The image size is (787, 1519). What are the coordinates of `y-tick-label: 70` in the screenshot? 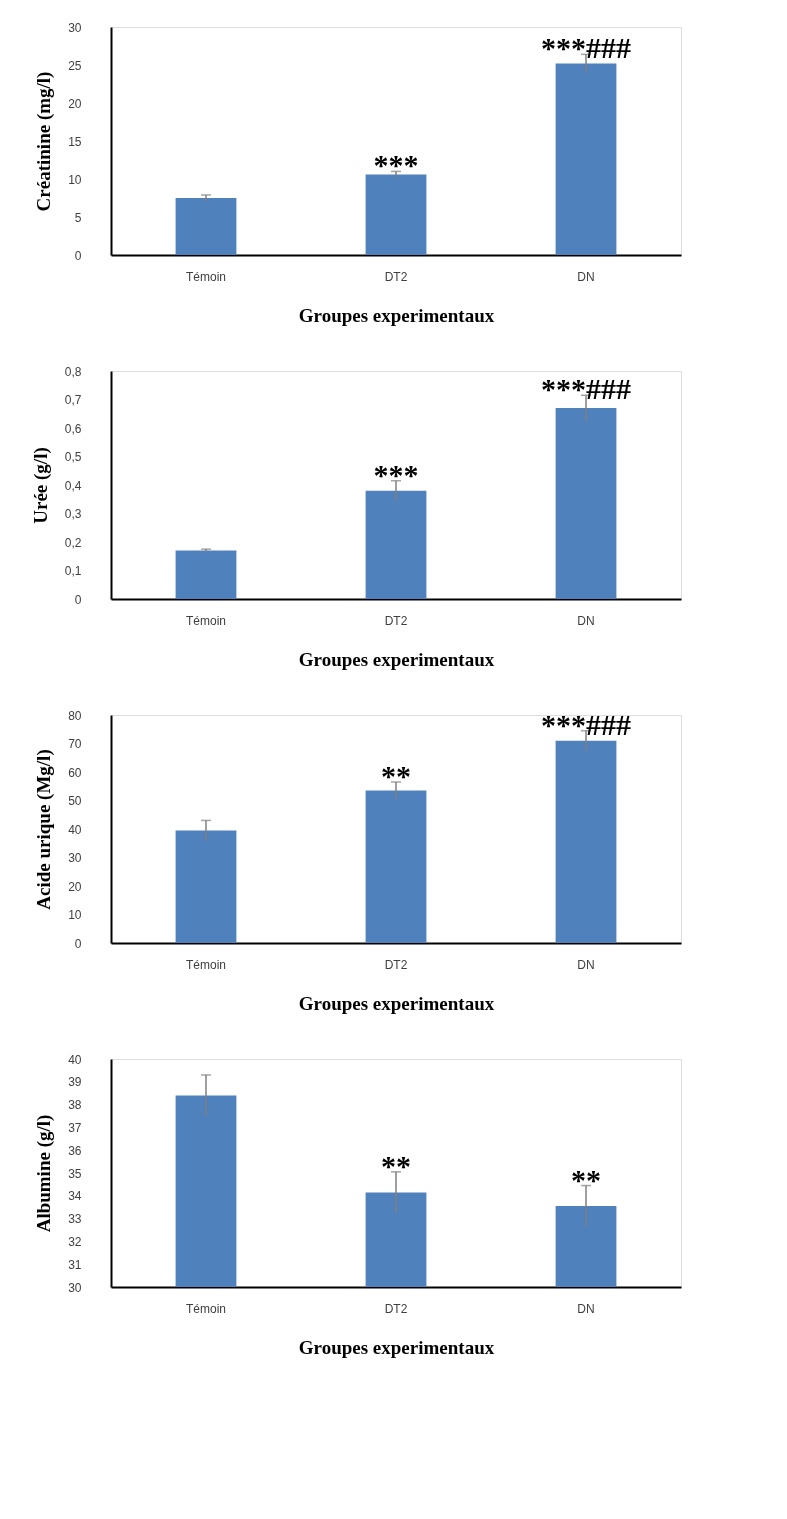 It's located at (75, 744).